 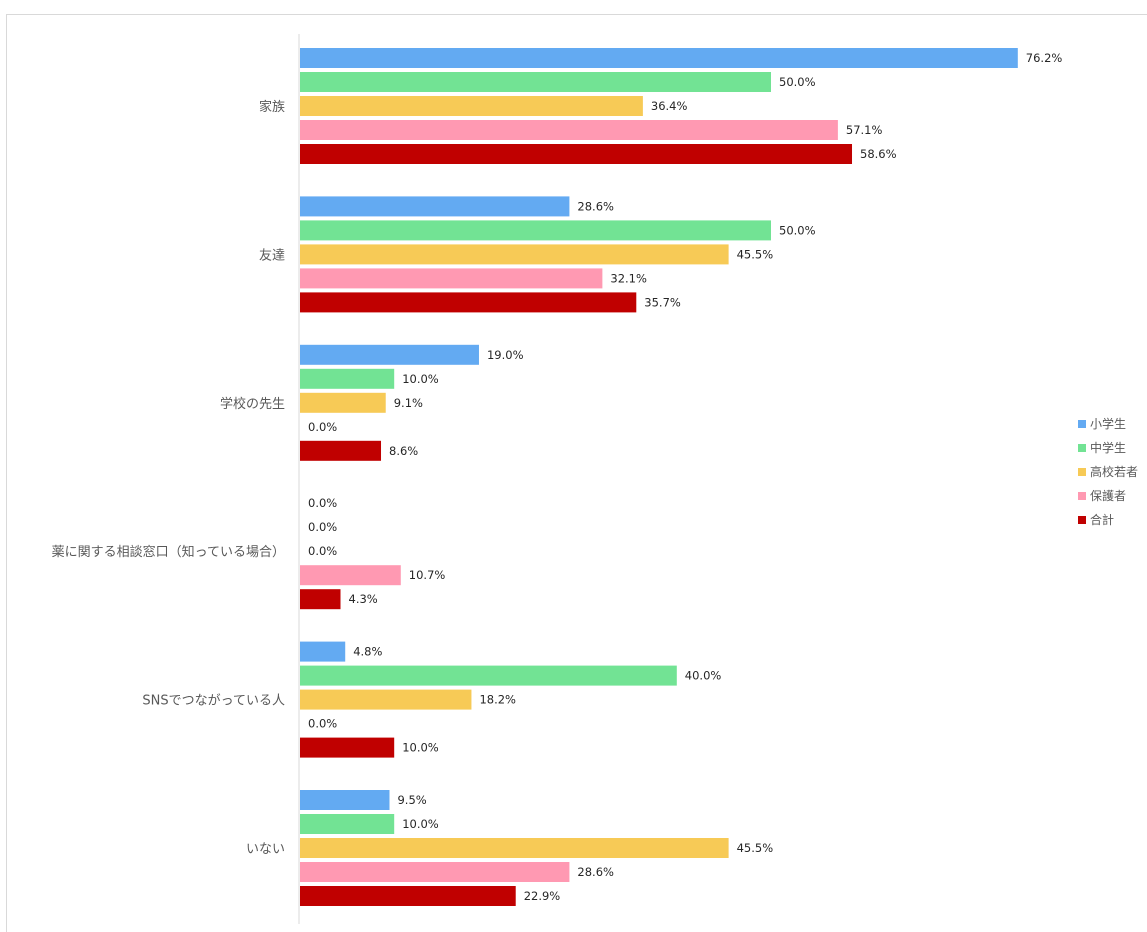 I want to click on data-label-3-1: 0.0%, so click(x=322, y=527).